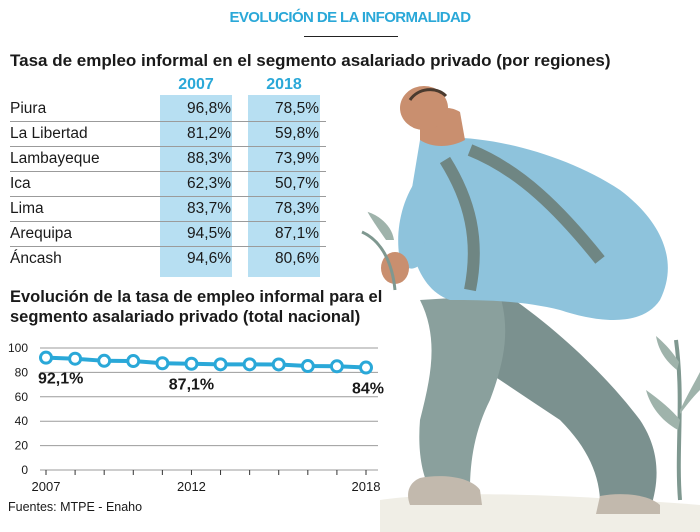 The height and width of the screenshot is (532, 700). What do you see at coordinates (297, 158) in the screenshot?
I see `value-2018: 73,9%` at bounding box center [297, 158].